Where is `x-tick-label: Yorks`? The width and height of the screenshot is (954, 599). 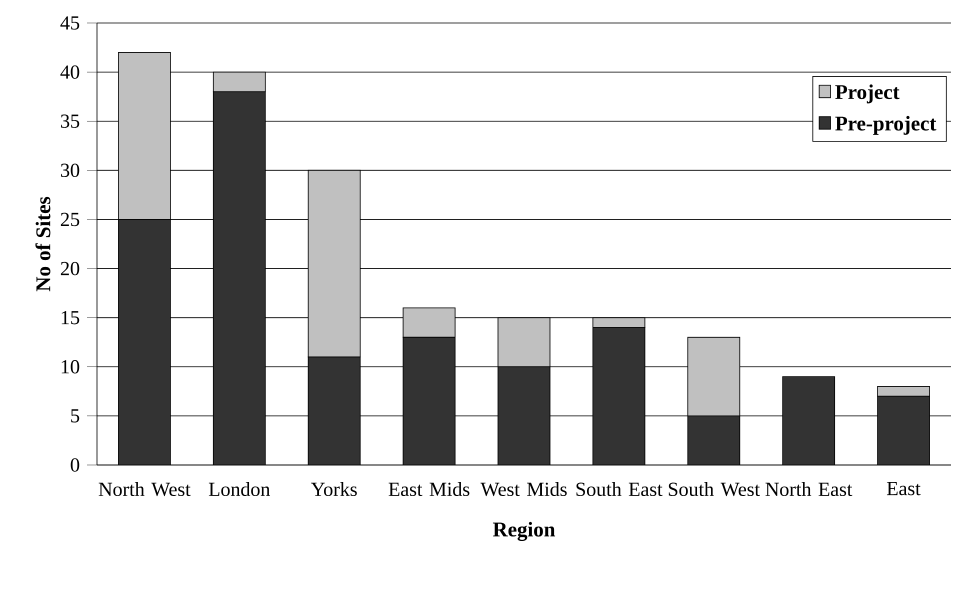
x-tick-label: Yorks is located at coordinates (334, 489).